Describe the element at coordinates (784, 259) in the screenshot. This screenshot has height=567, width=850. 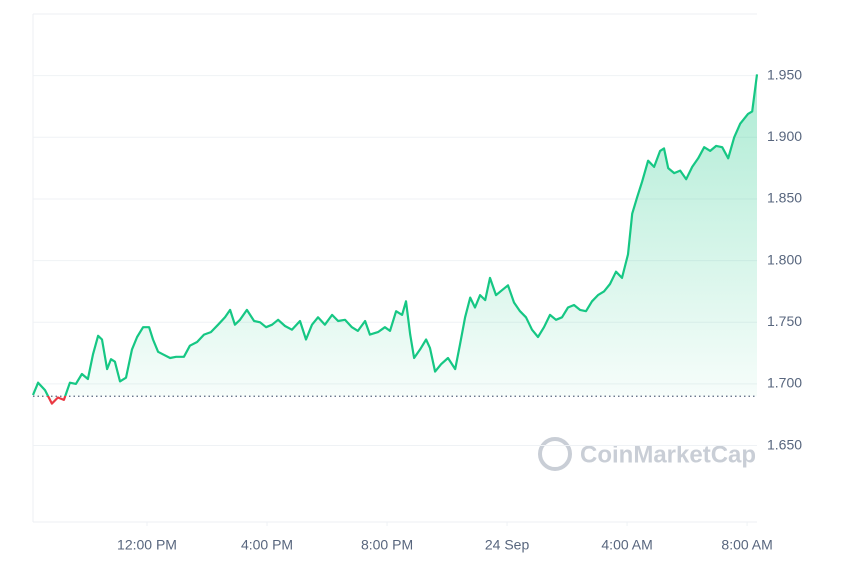
I see `y-tick-label: 1.800` at that location.